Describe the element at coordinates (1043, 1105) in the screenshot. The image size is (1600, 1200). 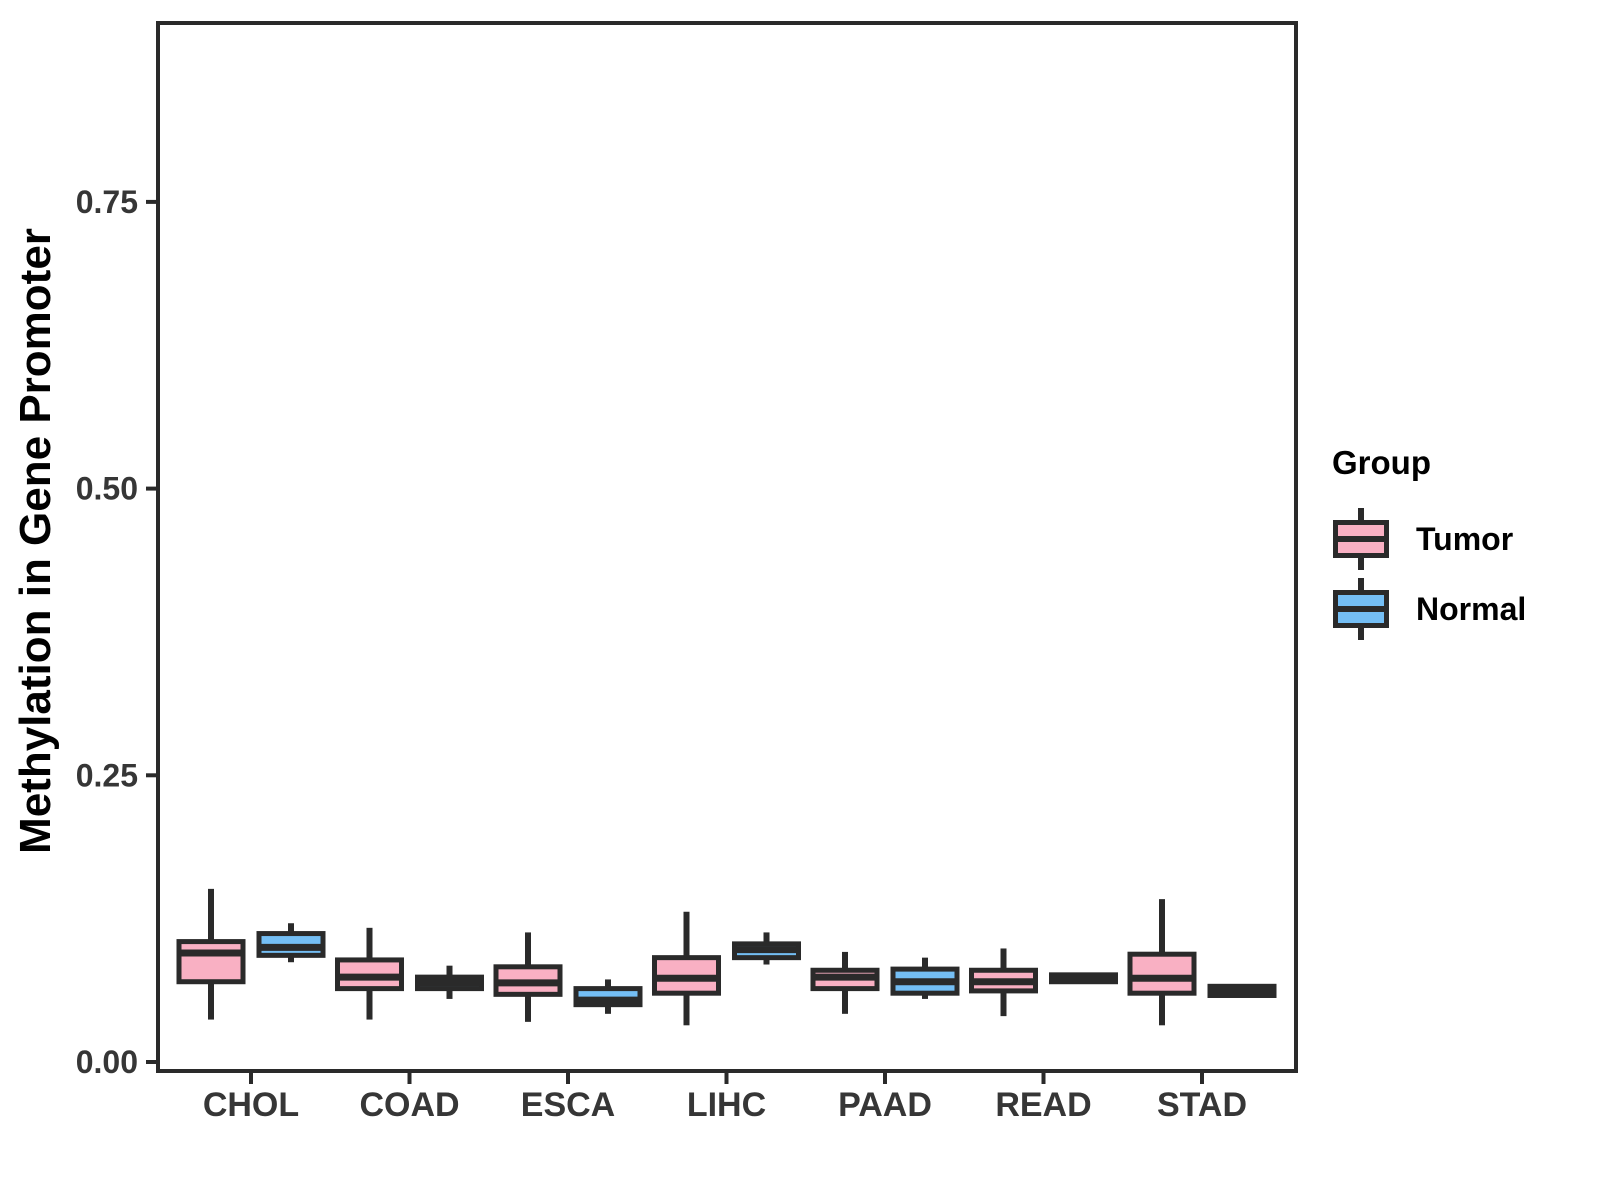
I see `x-tick-label: READ` at that location.